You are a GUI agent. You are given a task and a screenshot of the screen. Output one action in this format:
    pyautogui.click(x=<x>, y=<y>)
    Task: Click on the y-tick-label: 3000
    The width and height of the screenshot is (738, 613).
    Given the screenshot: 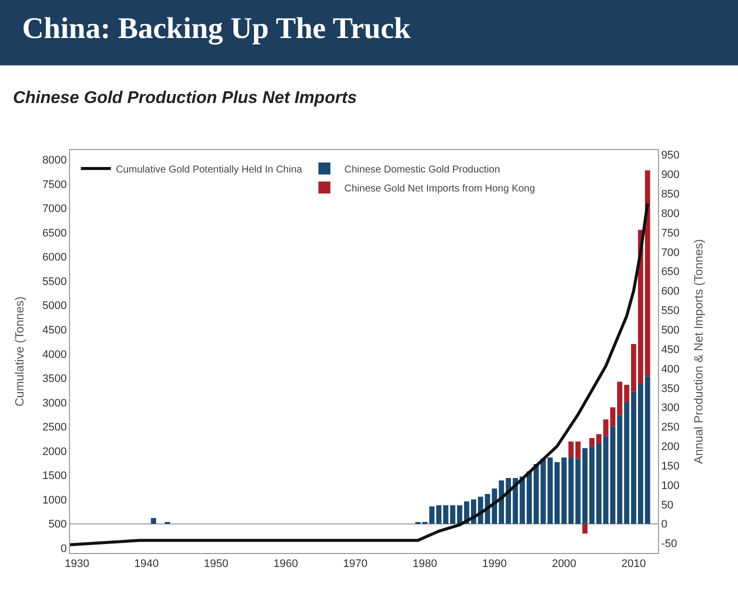 What is the action you would take?
    pyautogui.click(x=54, y=403)
    